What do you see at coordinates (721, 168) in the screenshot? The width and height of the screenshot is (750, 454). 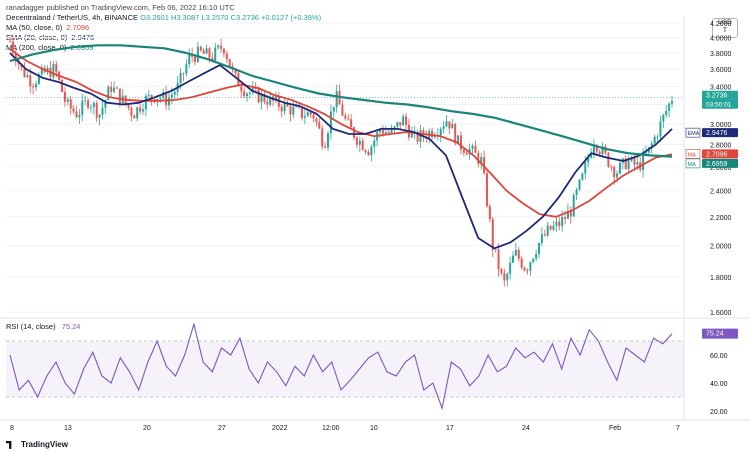 I see `y-tick-label: 2.6000` at bounding box center [721, 168].